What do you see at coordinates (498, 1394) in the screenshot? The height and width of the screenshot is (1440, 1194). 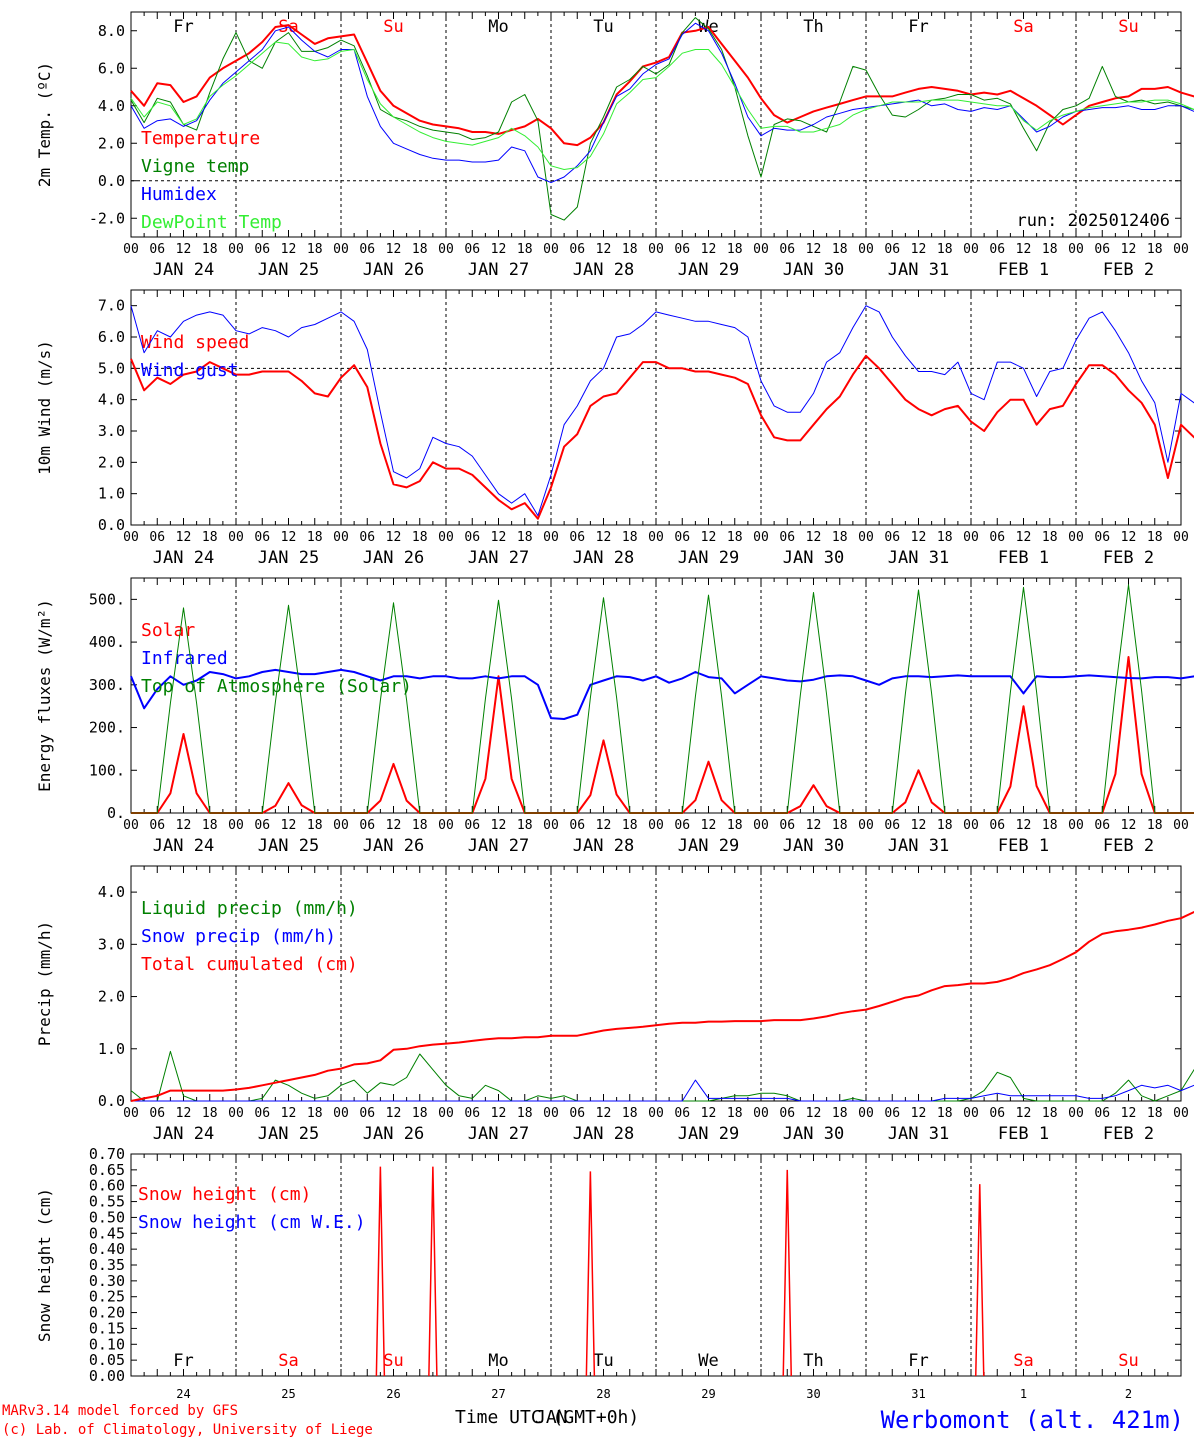 I see `day-number: 27` at bounding box center [498, 1394].